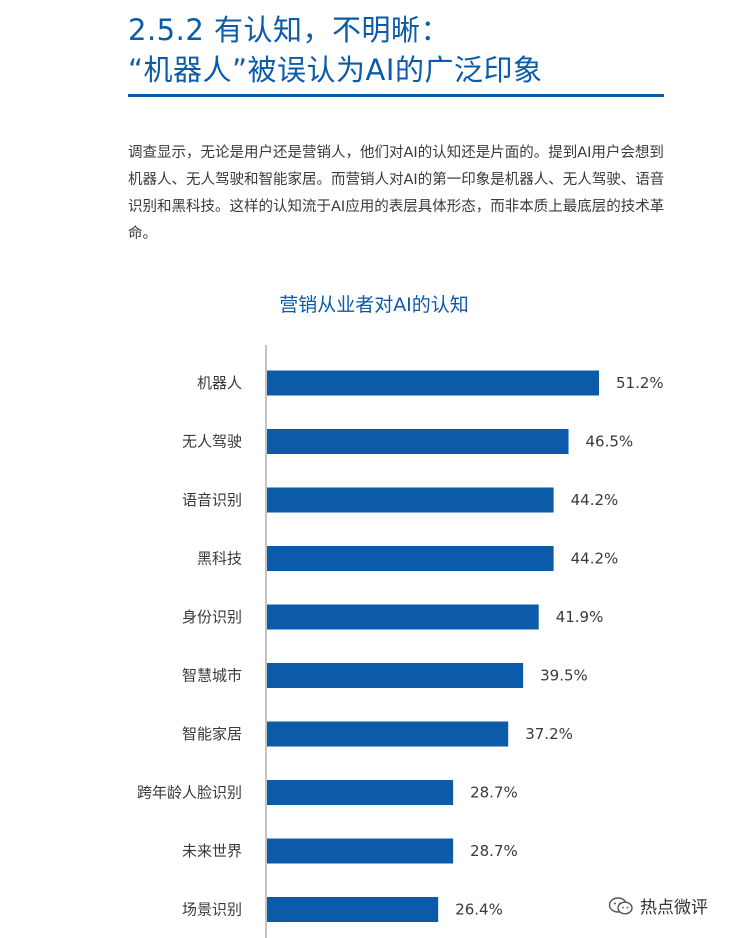  Describe the element at coordinates (640, 383) in the screenshot. I see `value-label: 51.2%` at that location.